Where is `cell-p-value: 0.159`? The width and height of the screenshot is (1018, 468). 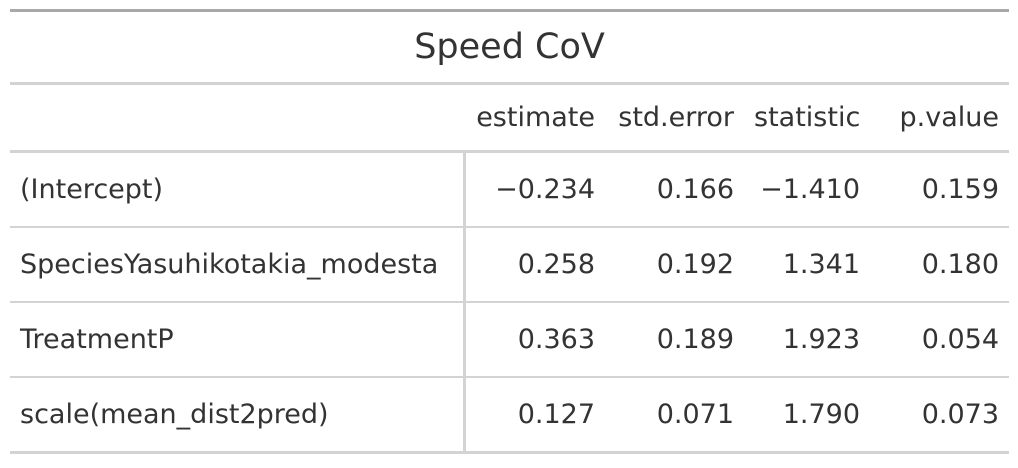 cell-p-value: 0.159 is located at coordinates (940, 189).